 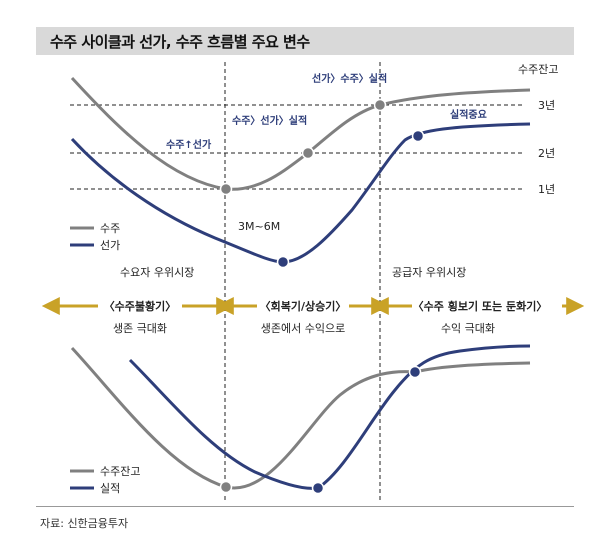 What do you see at coordinates (349, 78) in the screenshot?
I see `annotation-price-order-perf: 선가〉수주〉실적` at bounding box center [349, 78].